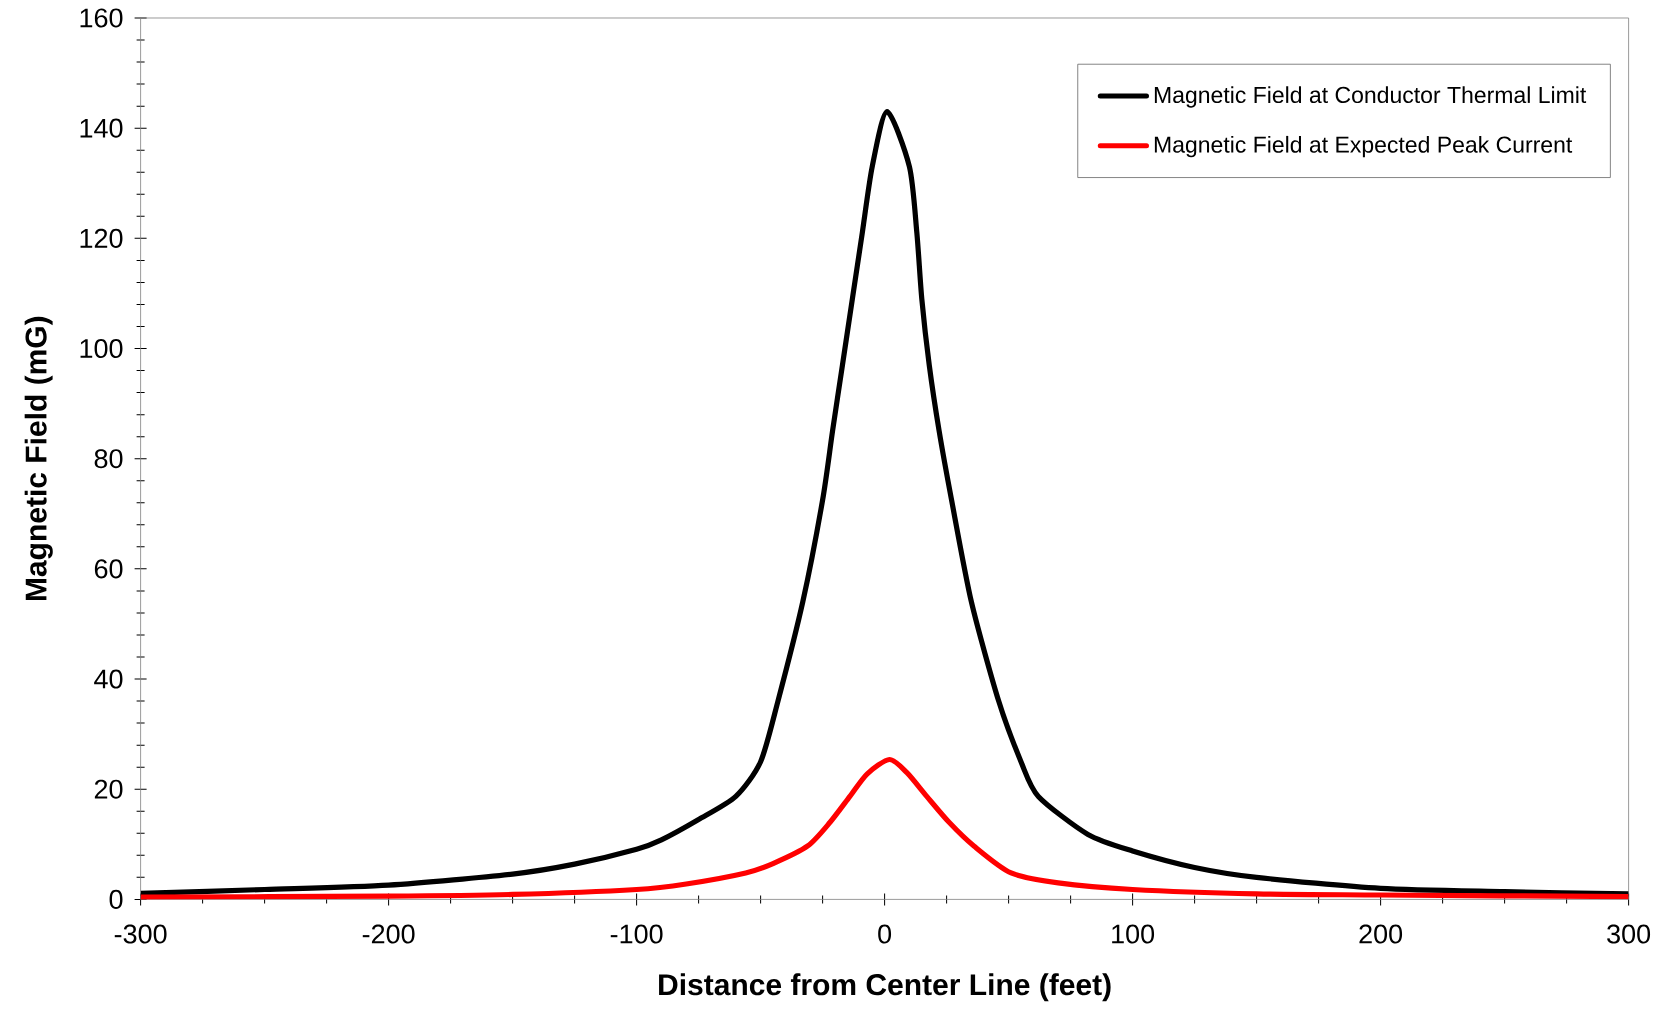  Describe the element at coordinates (1629, 934) in the screenshot. I see `x-tick-label: 300` at that location.